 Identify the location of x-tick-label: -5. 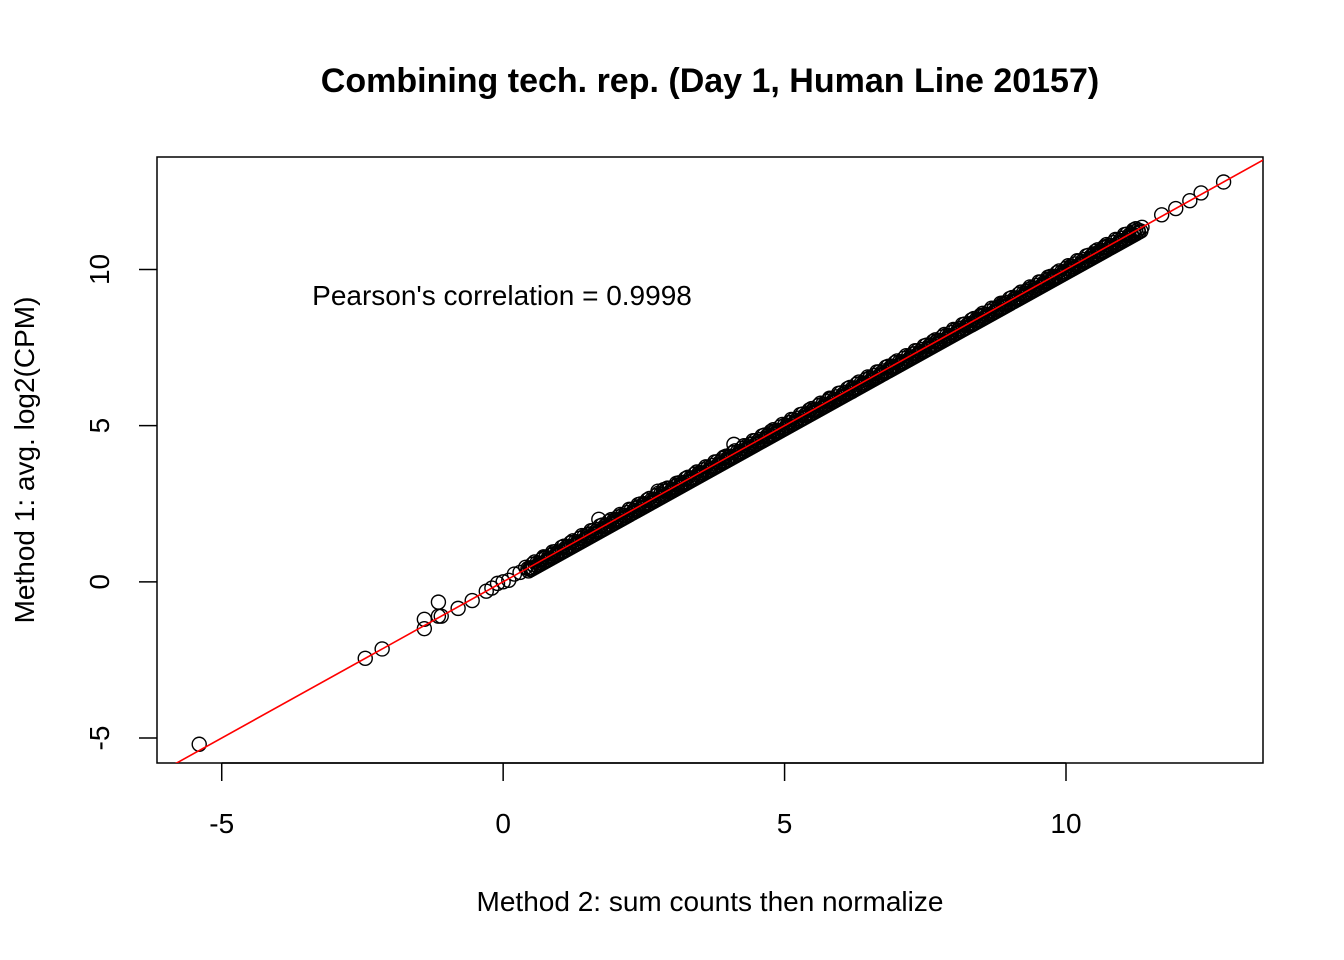
(221, 823).